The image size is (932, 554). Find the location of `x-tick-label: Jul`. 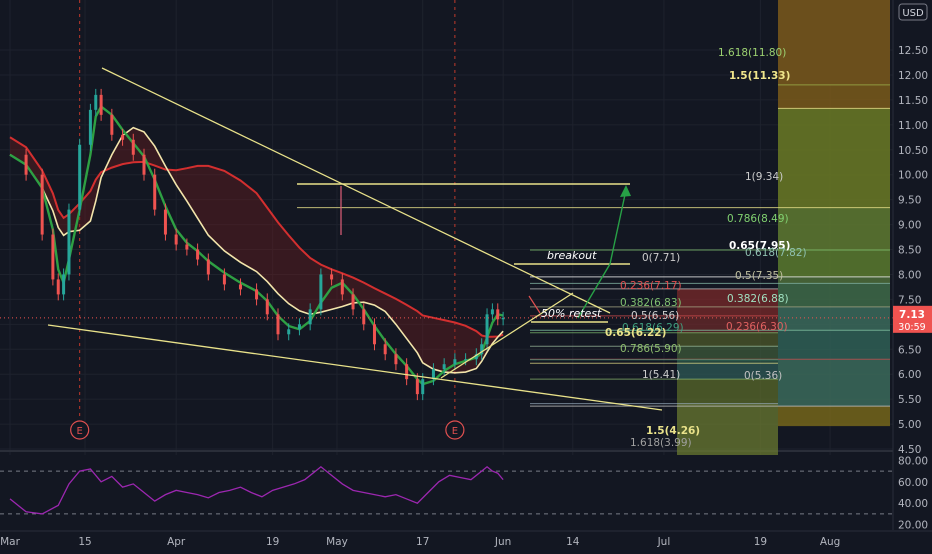

x-tick-label: Jul is located at coordinates (664, 542).